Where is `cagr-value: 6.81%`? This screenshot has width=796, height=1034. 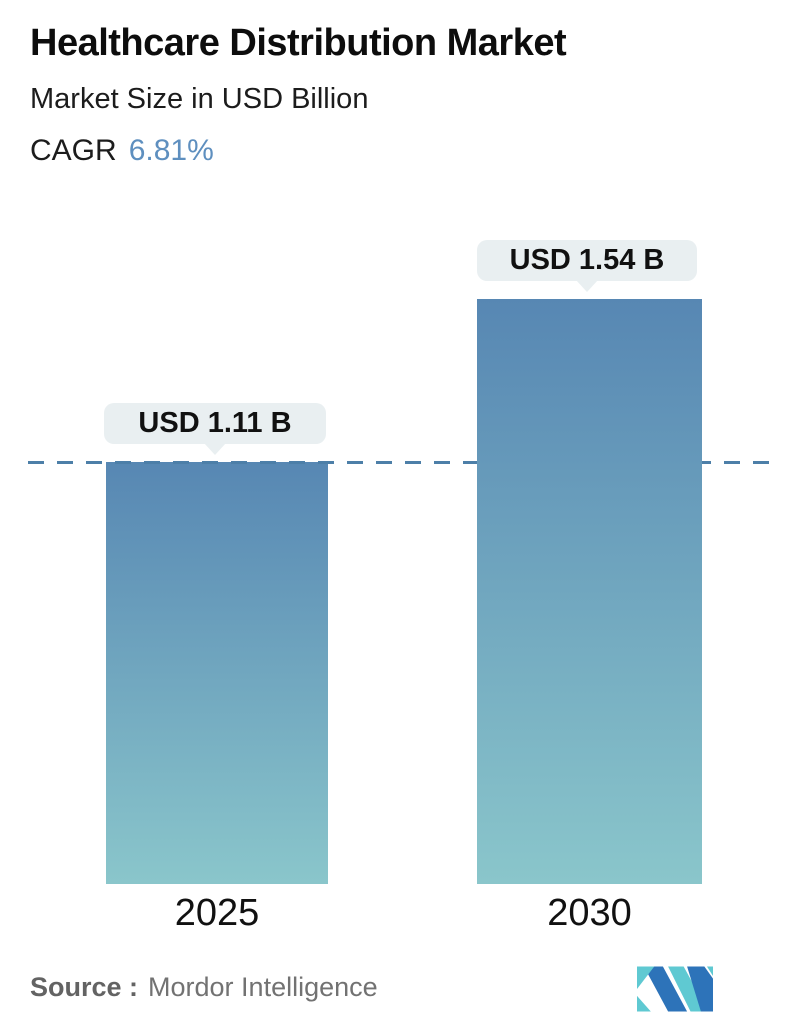
cagr-value: 6.81% is located at coordinates (171, 150).